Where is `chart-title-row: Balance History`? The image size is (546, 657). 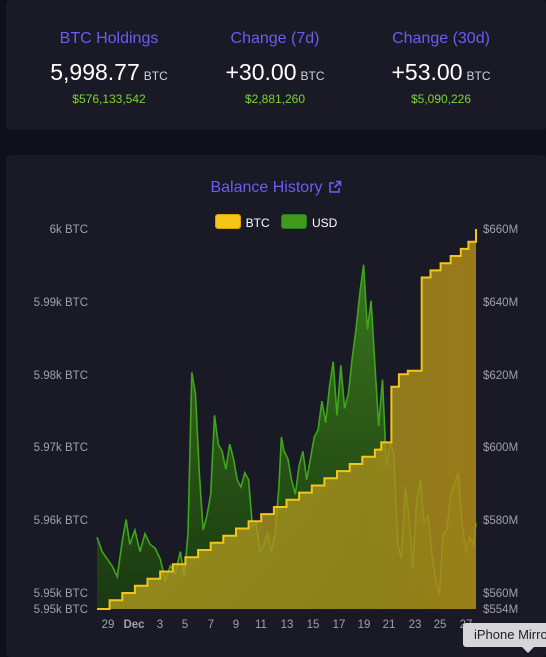 chart-title-row: Balance History is located at coordinates (276, 189).